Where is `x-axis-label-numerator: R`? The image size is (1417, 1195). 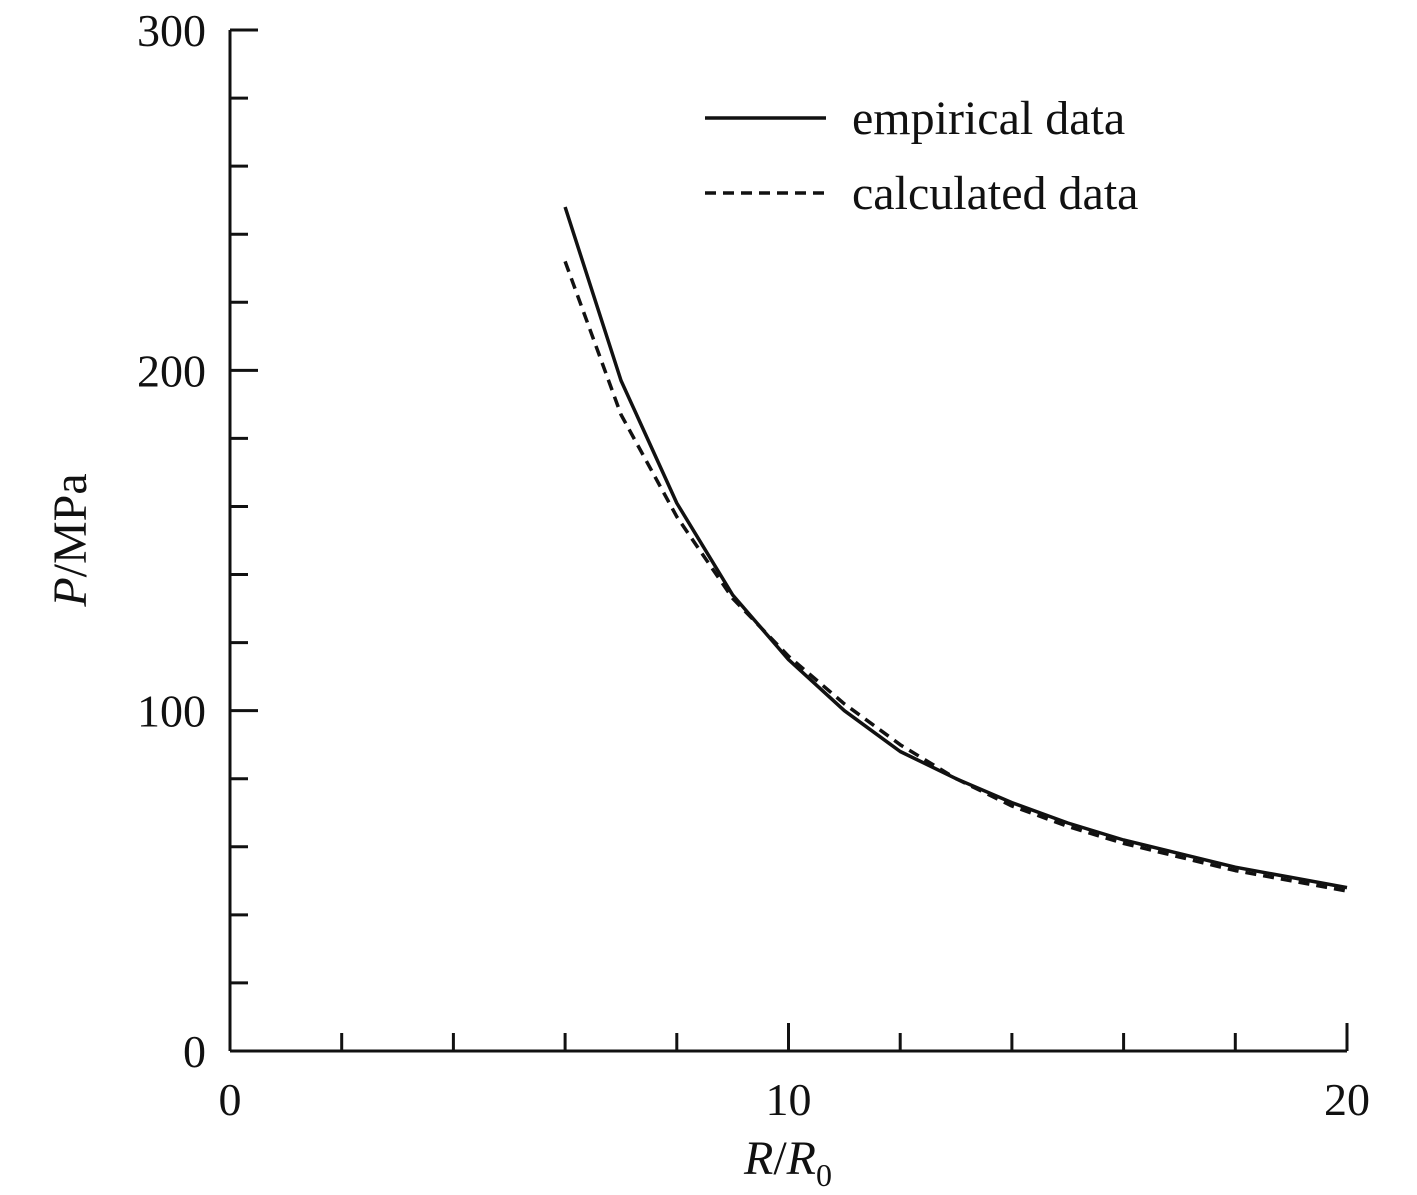 x-axis-label-numerator: R is located at coordinates (758, 1158).